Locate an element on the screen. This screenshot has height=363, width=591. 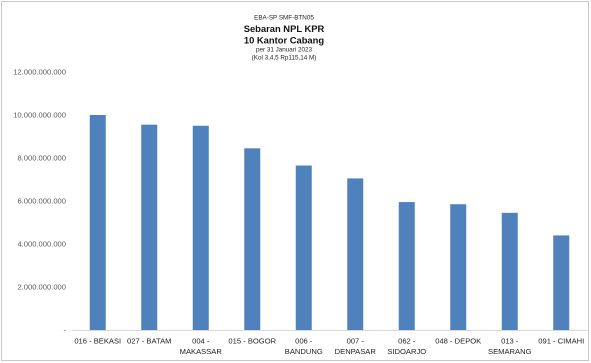
x-tick-label-line: MAKASSAR is located at coordinates (201, 351).